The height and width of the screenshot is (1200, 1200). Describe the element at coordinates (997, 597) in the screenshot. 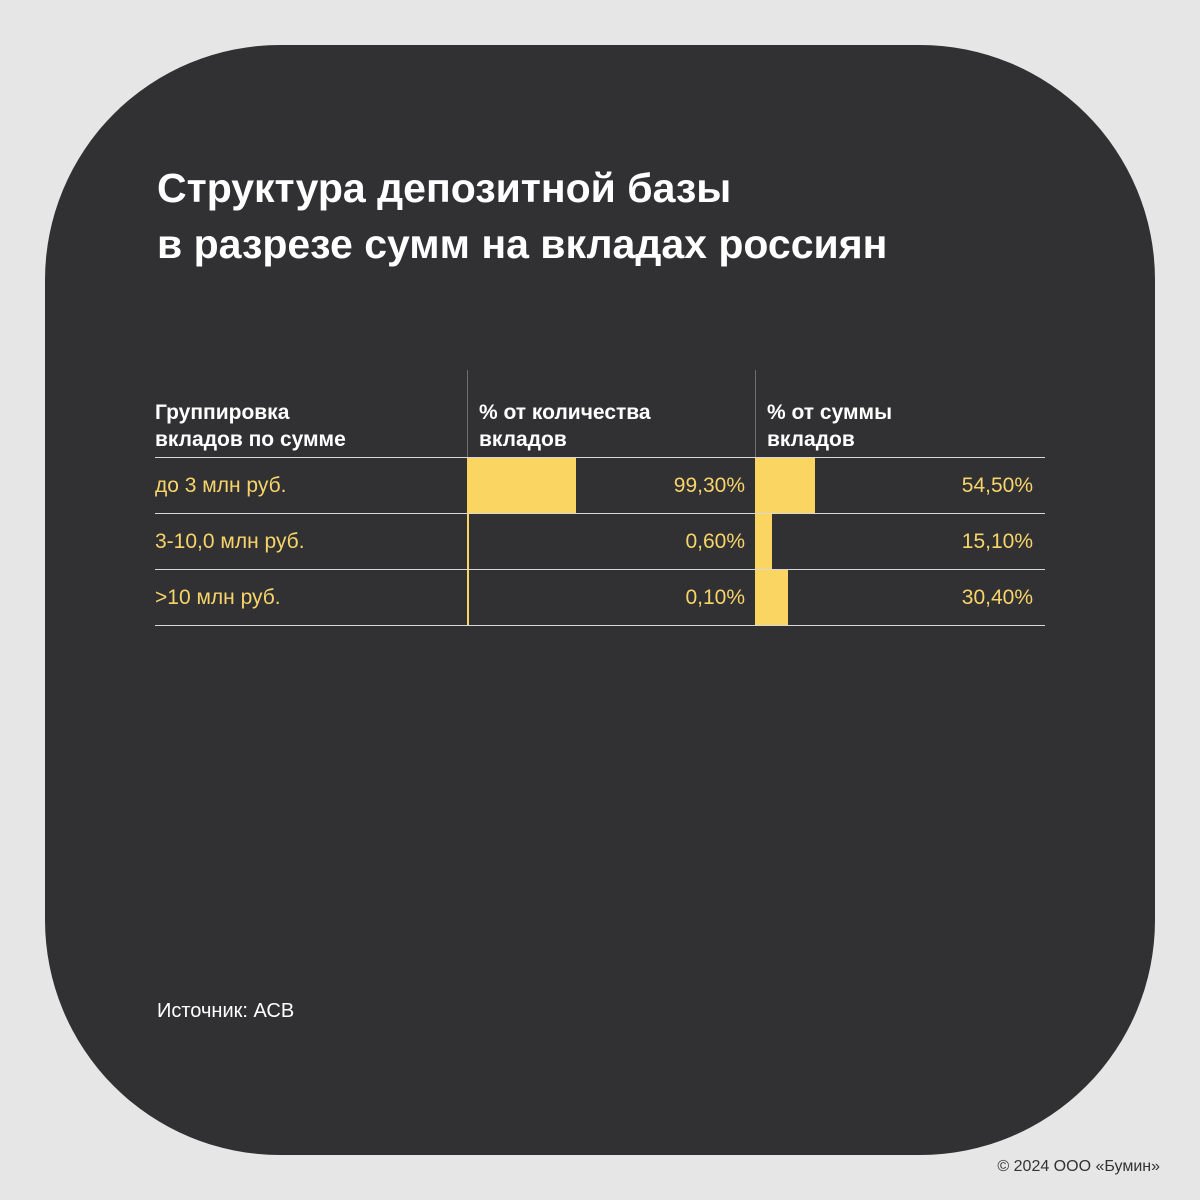

I see `sum-pct-value: 30,40%` at that location.